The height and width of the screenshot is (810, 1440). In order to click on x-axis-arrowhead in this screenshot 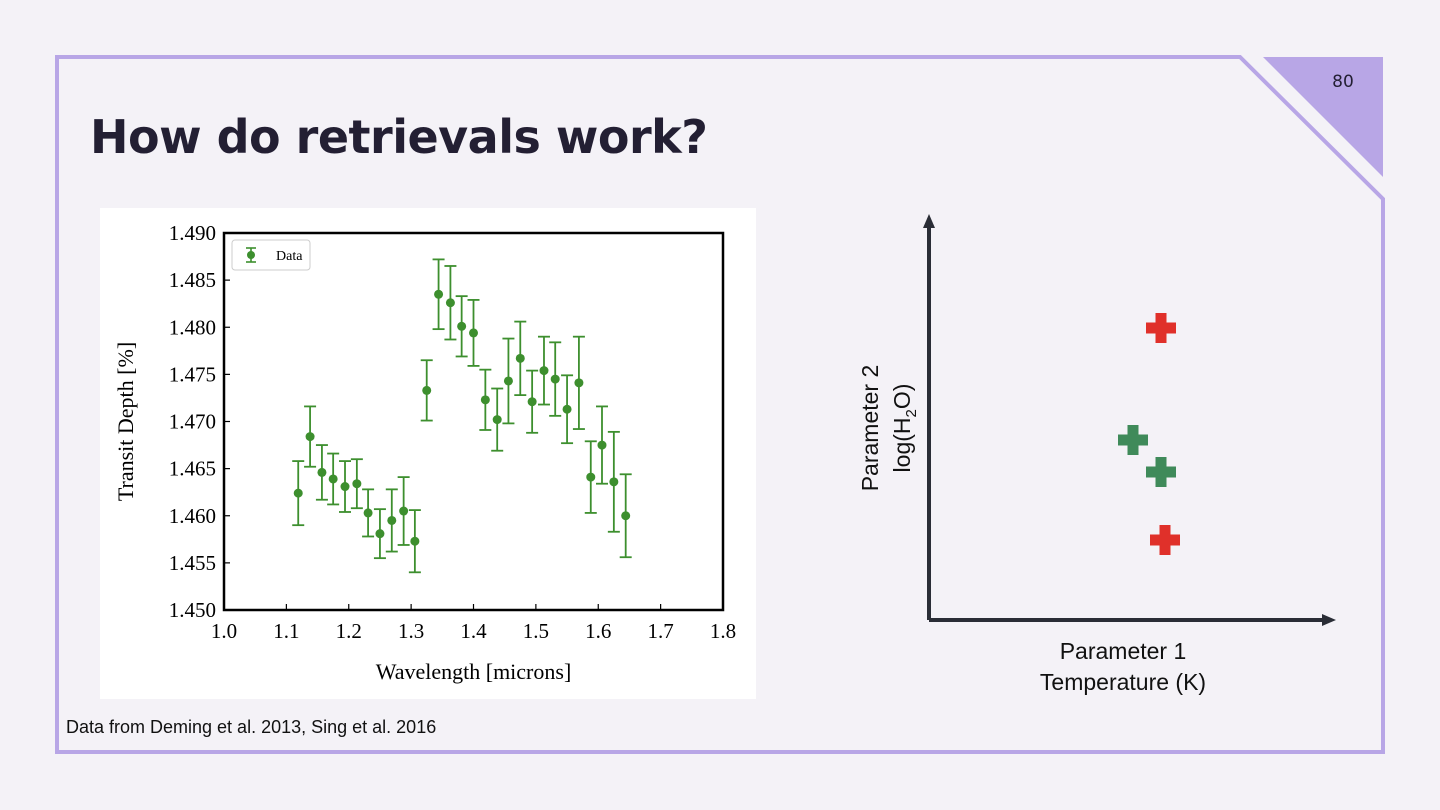, I will do `click(1329, 620)`.